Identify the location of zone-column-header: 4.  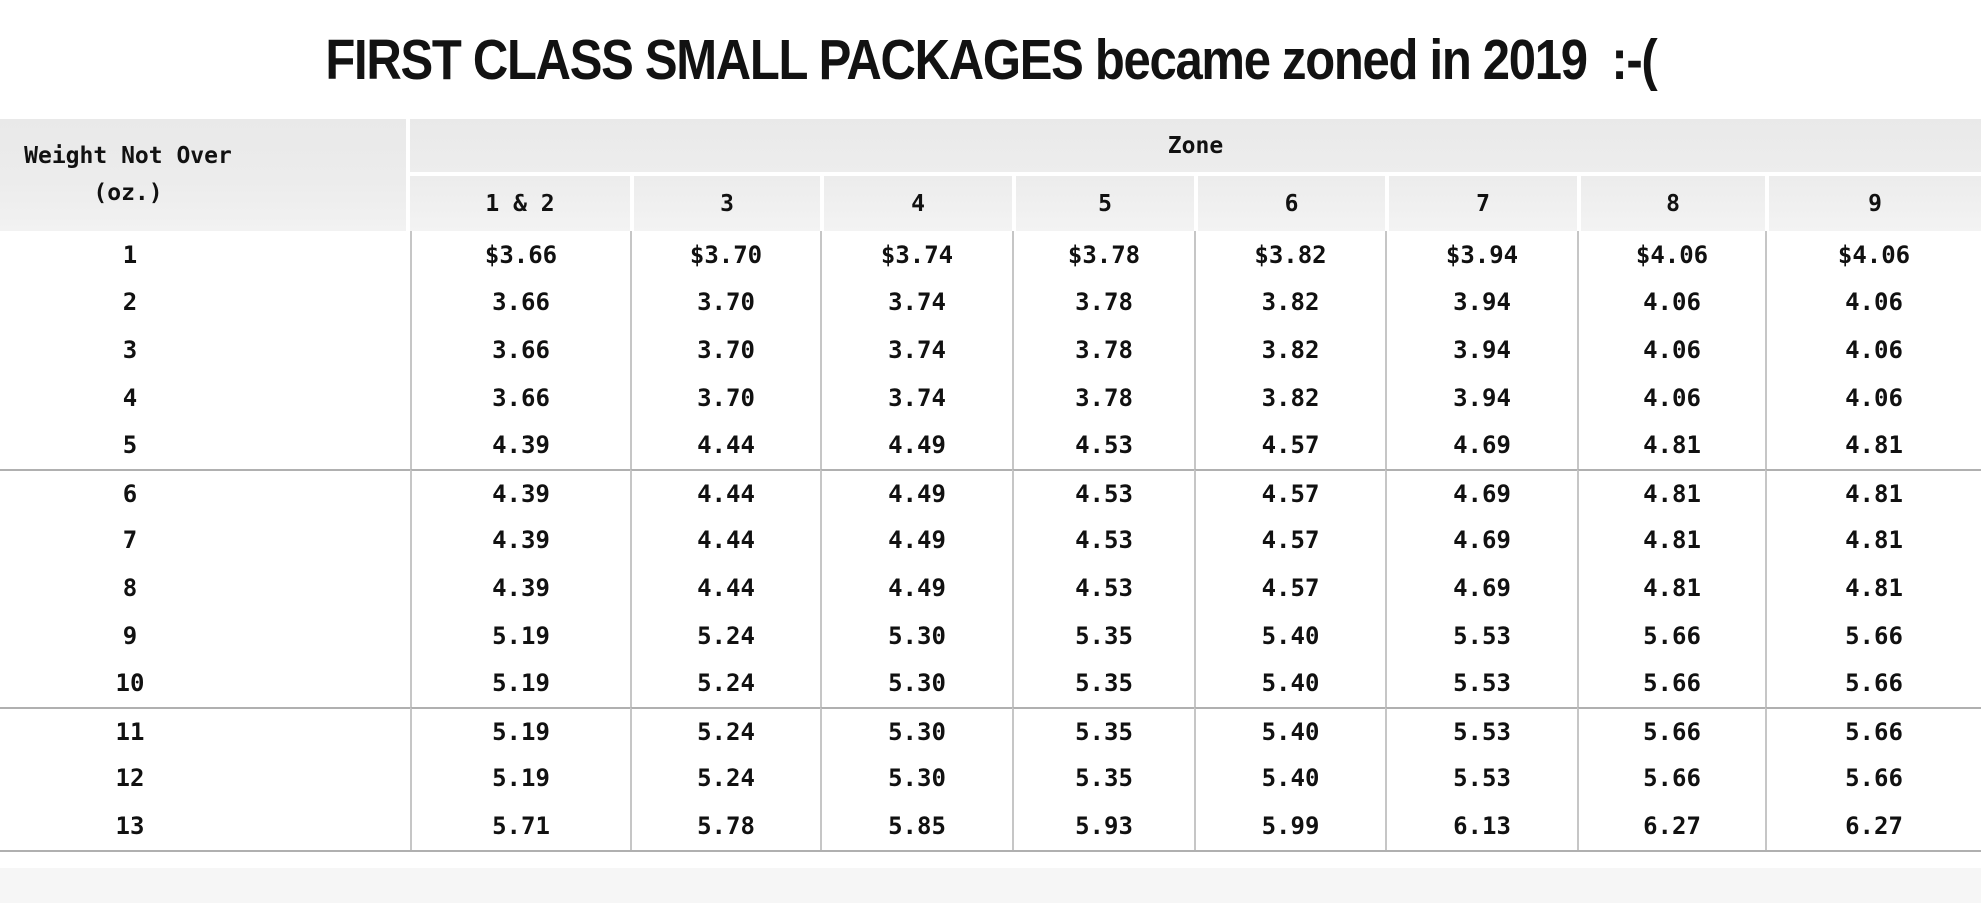
(916, 203).